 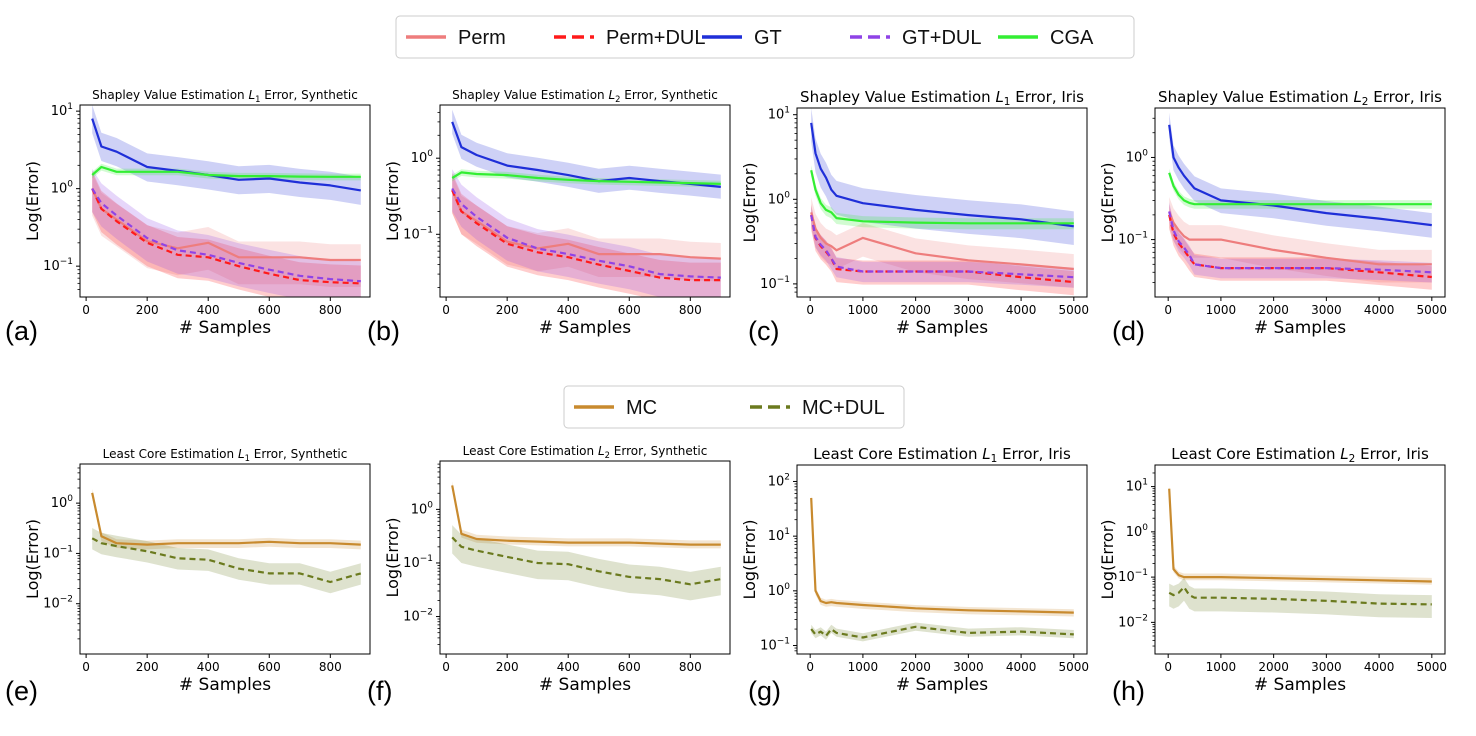 What do you see at coordinates (62, 502) in the screenshot?
I see `ytick-label-e-2: 100` at bounding box center [62, 502].